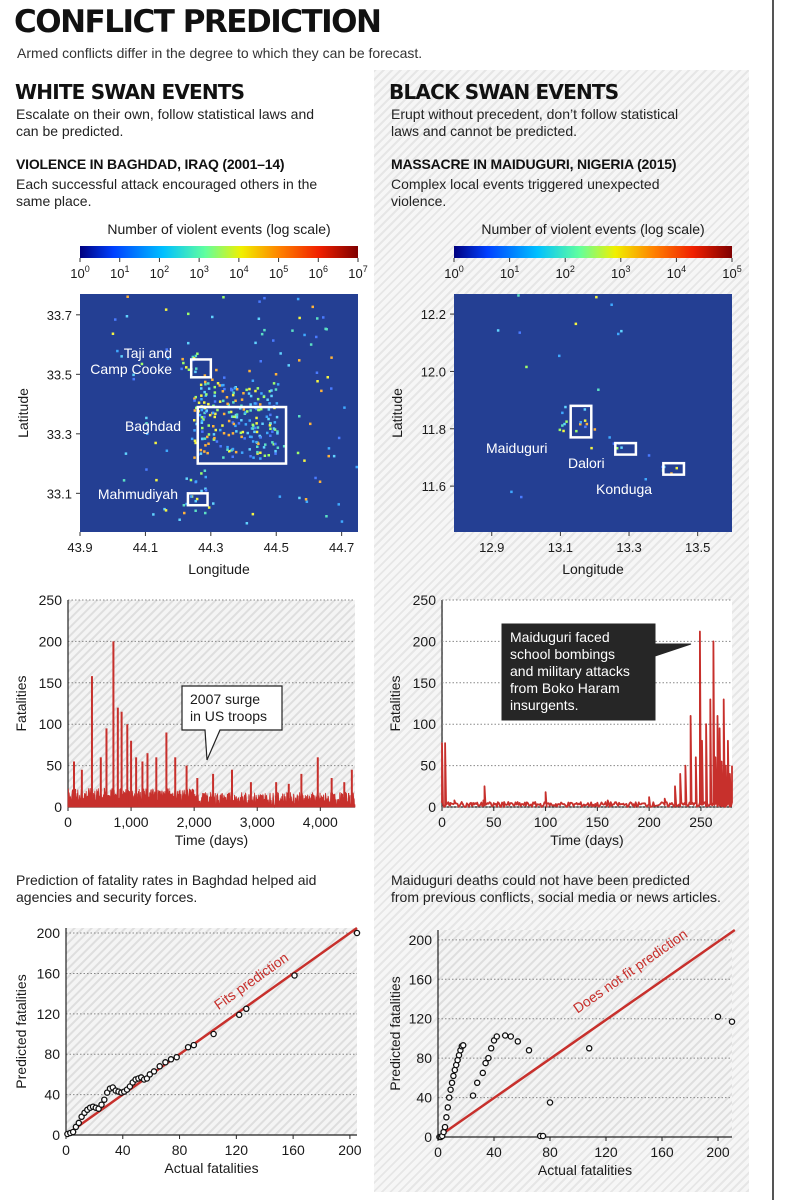  What do you see at coordinates (293, 1150) in the screenshot?
I see `baghdad-prediction-xtick-label: 160` at bounding box center [293, 1150].